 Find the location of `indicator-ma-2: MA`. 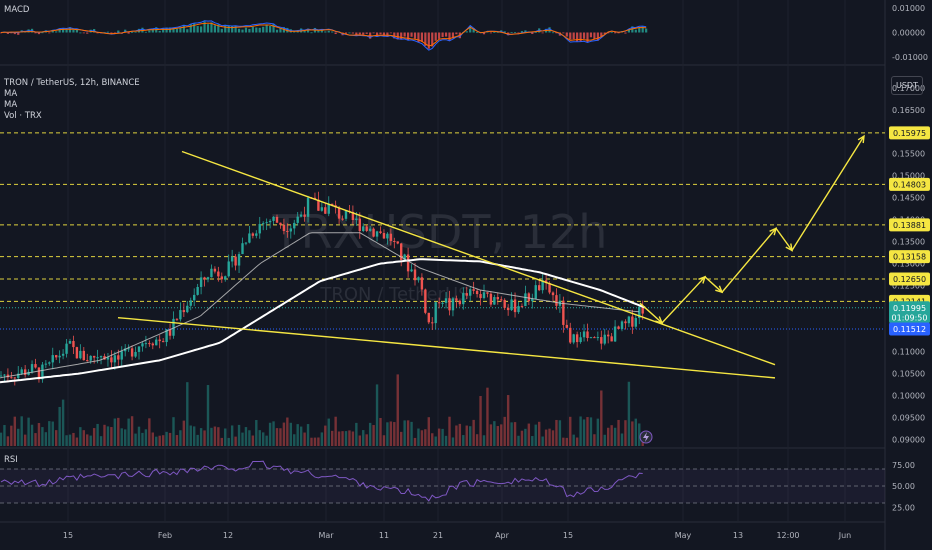

indicator-ma-2: MA is located at coordinates (11, 105).